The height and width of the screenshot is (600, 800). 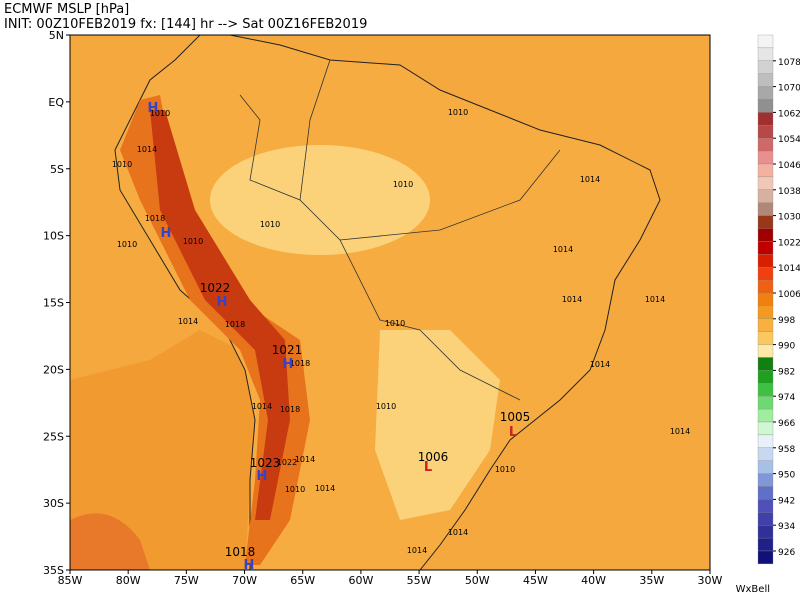 I want to click on colorbar-label: 958, so click(x=786, y=450).